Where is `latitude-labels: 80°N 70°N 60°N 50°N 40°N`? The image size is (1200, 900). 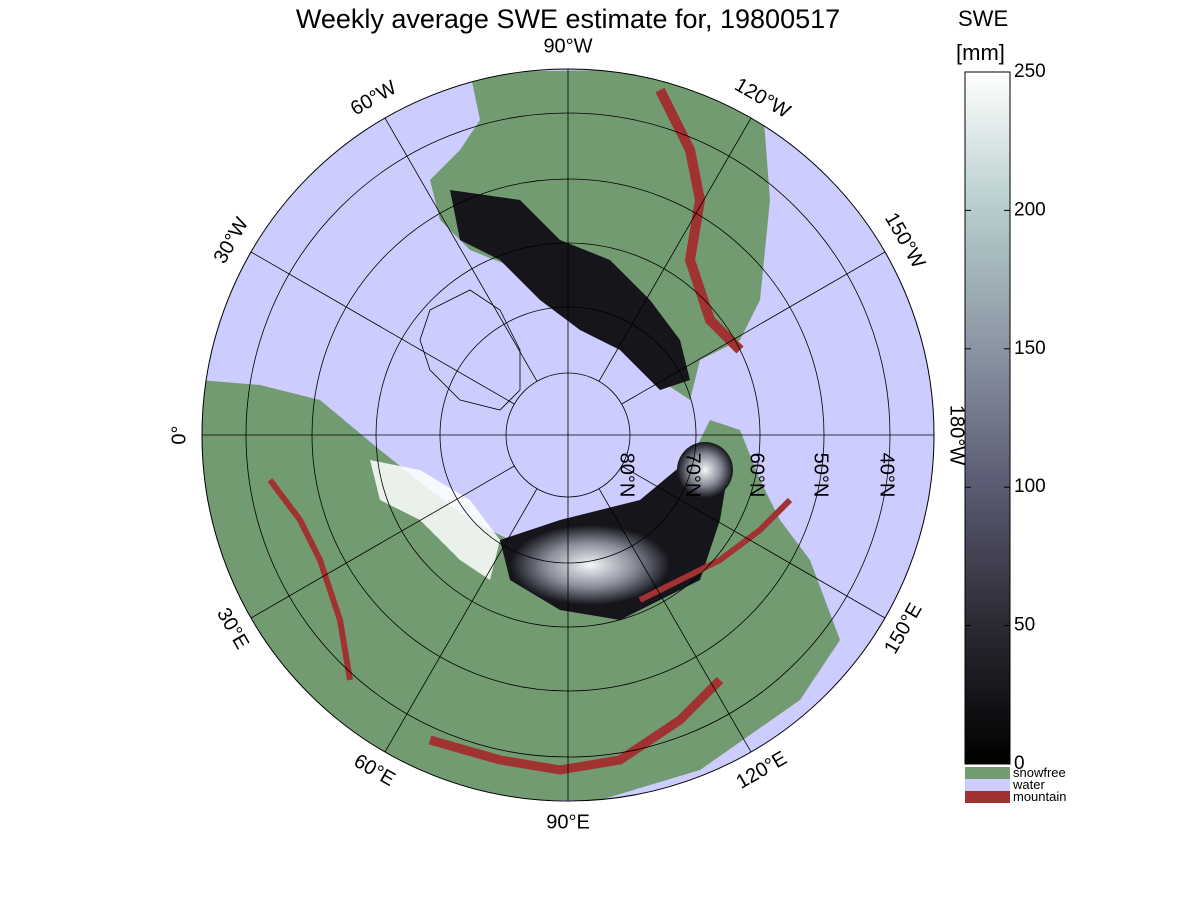
latitude-labels: 80°N 70°N 60°N 50°N 40°N is located at coordinates (757, 475).